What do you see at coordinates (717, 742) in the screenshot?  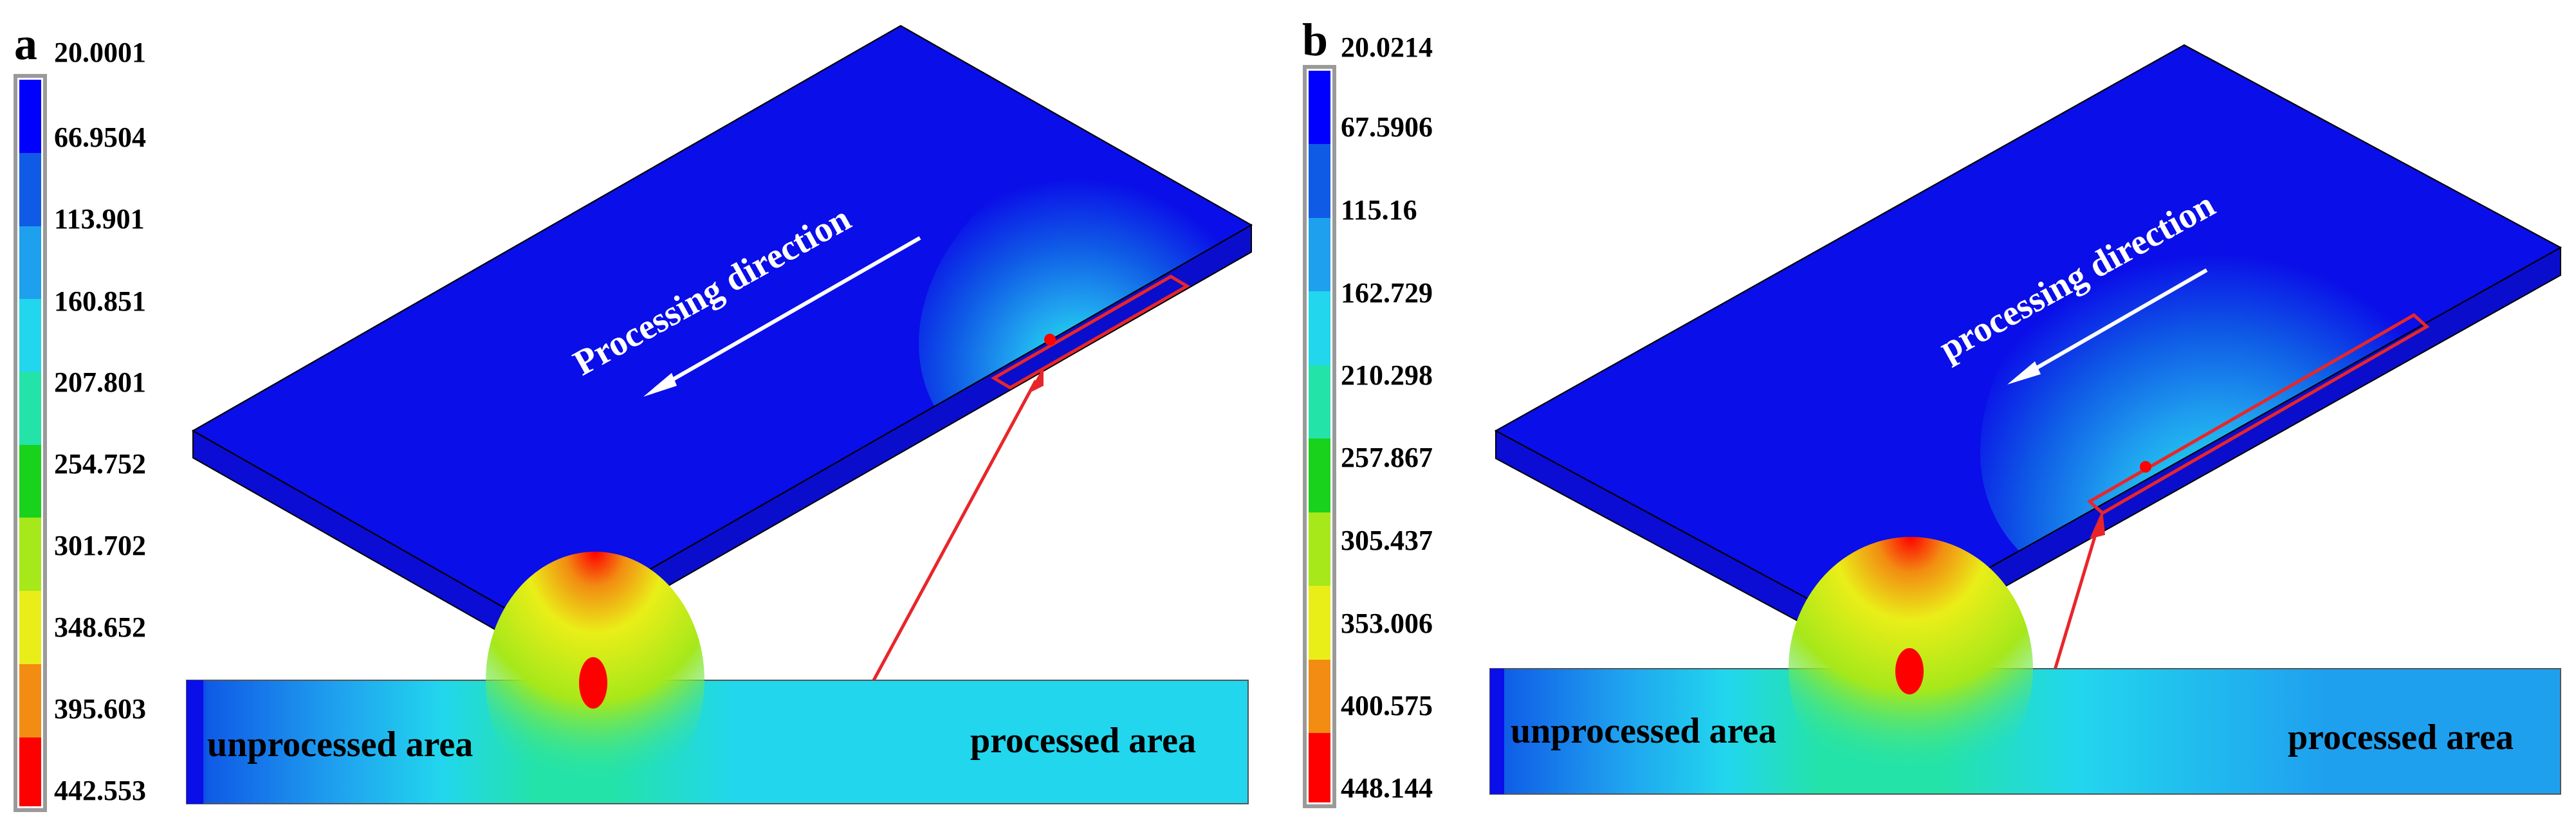 I see `cross-section-band` at bounding box center [717, 742].